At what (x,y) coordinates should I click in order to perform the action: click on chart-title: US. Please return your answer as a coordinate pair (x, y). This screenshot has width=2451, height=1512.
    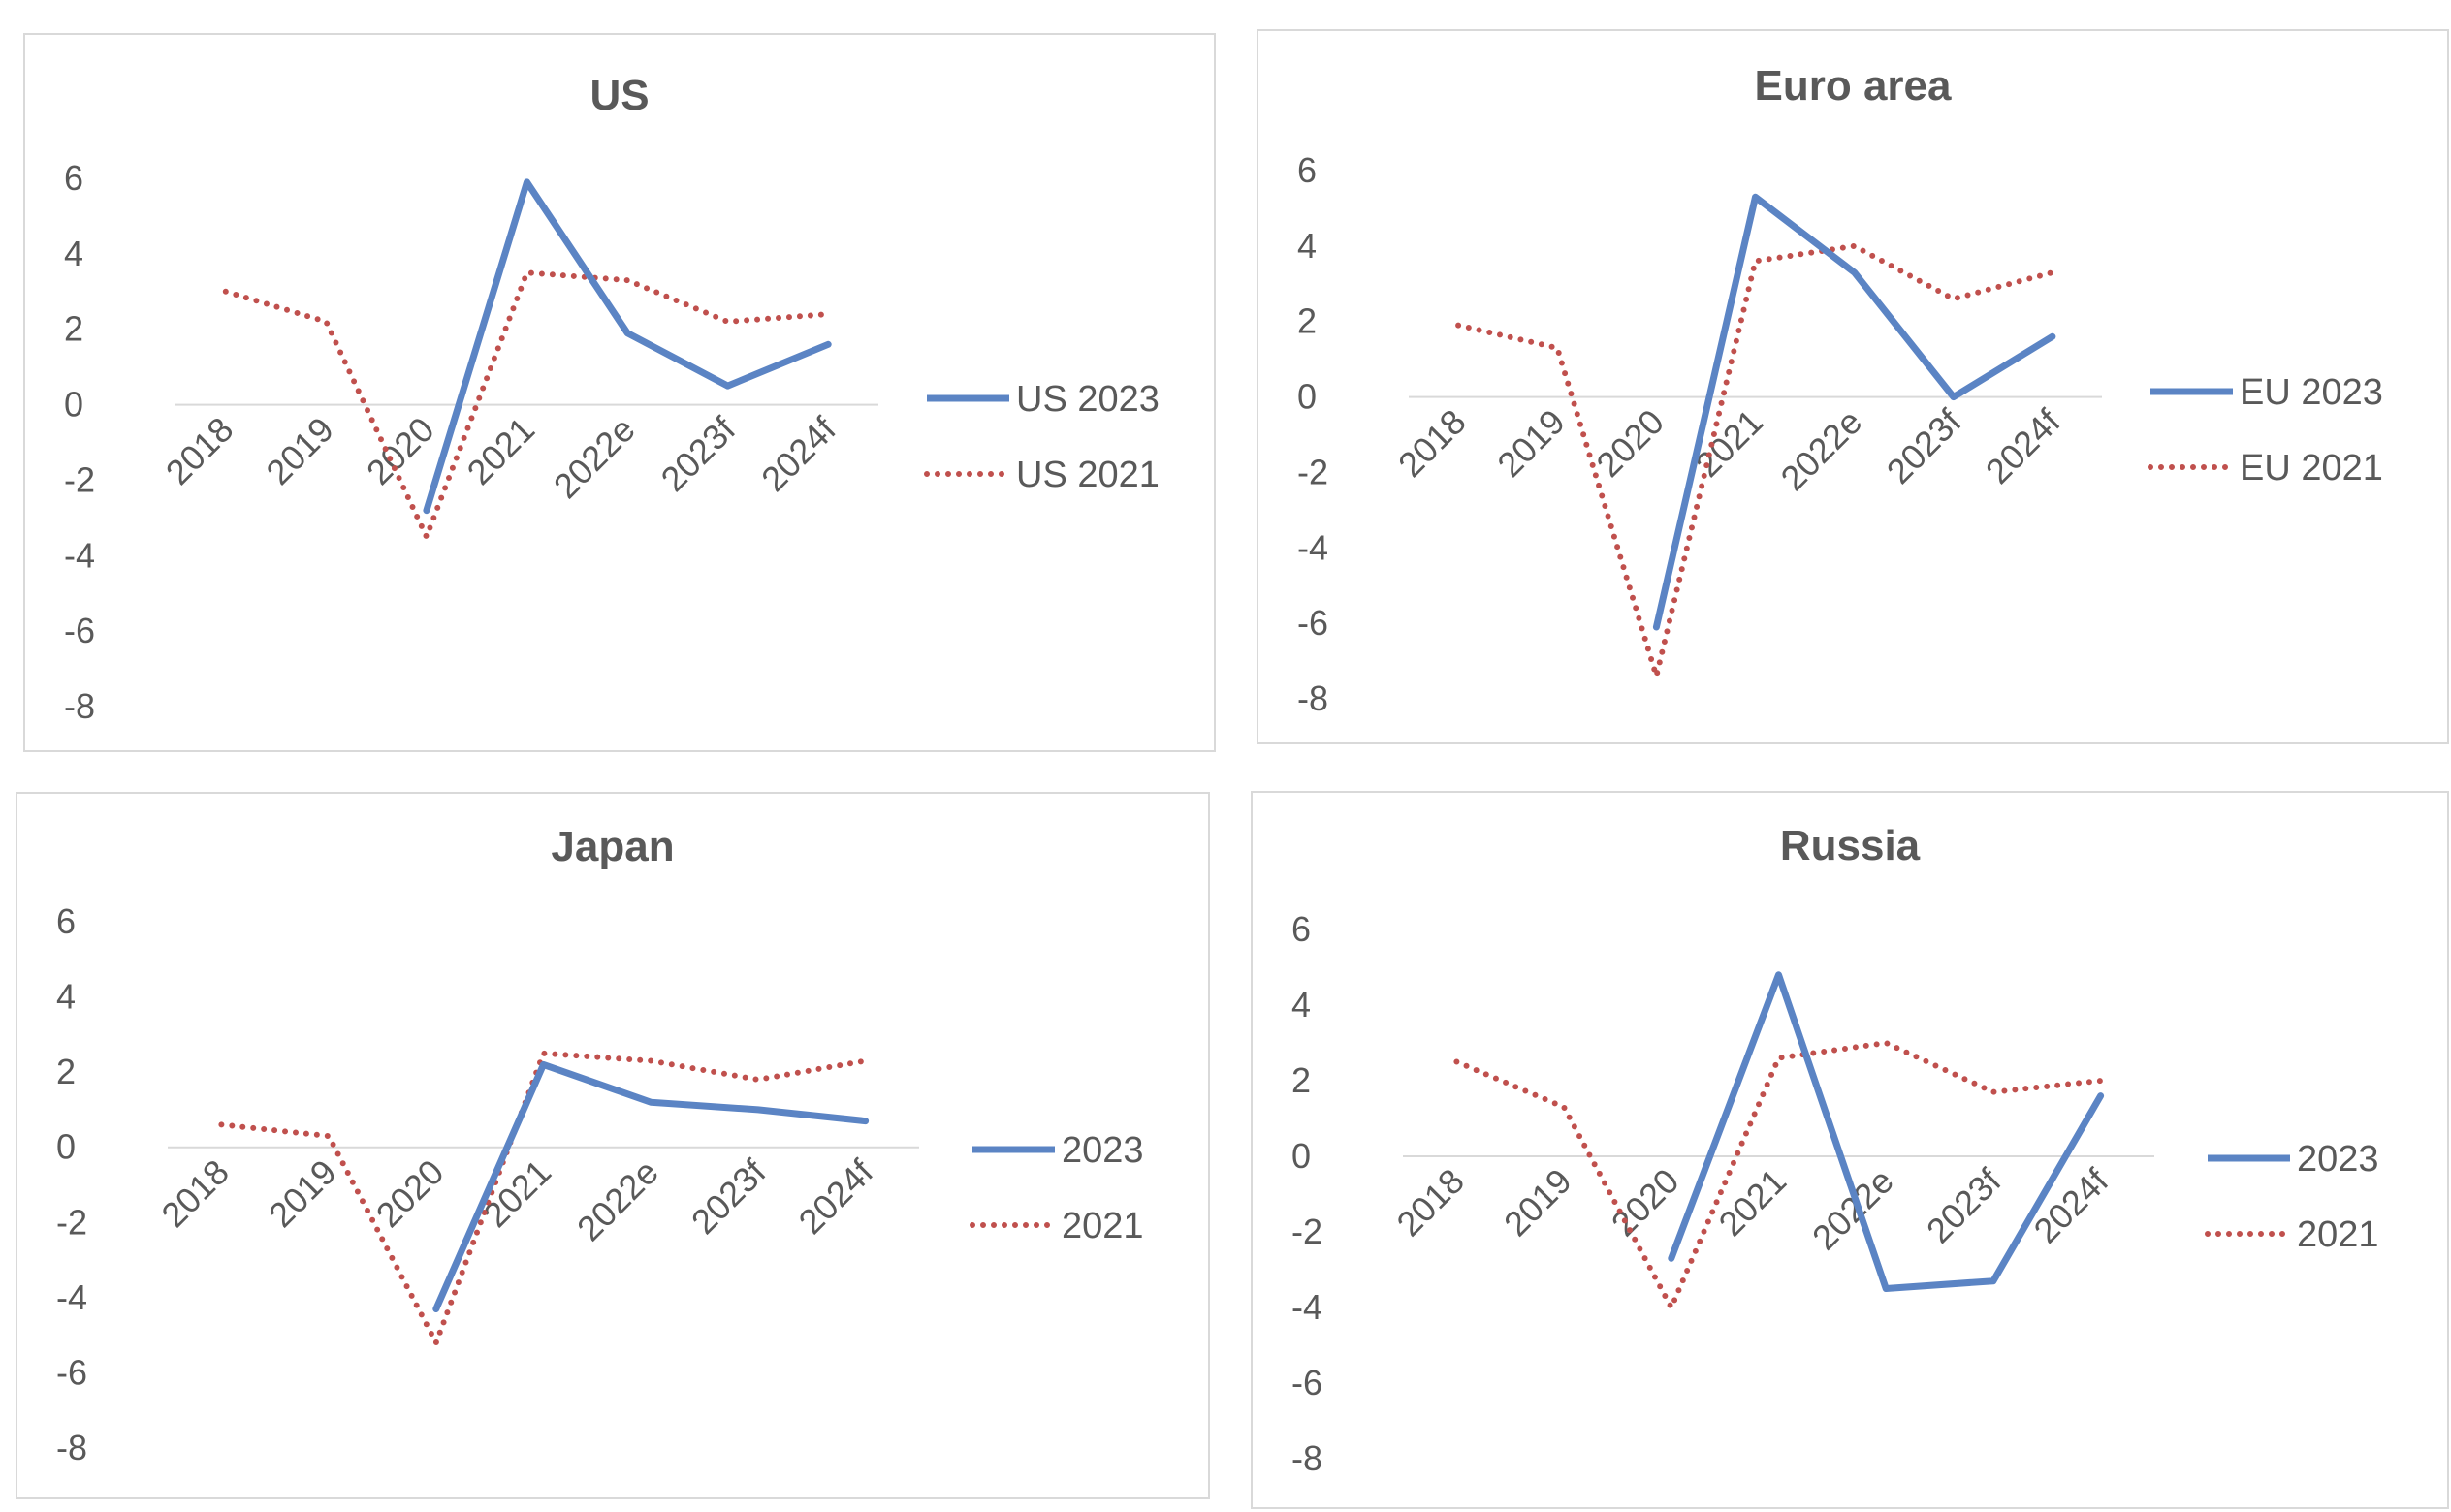
    Looking at the image, I should click on (619, 95).